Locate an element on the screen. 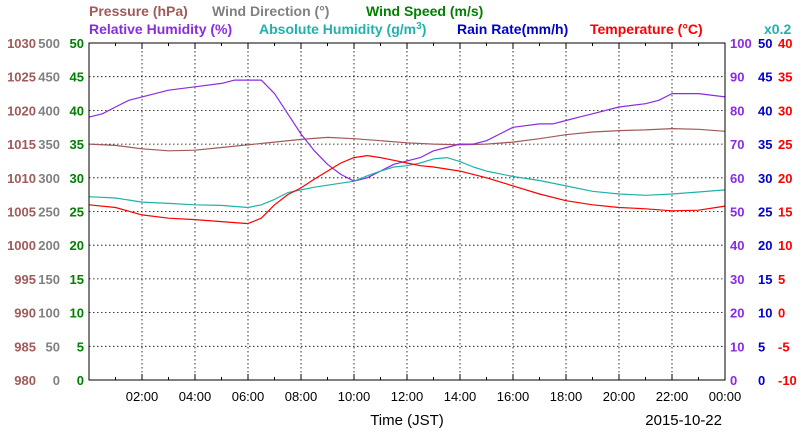 The image size is (800, 434). date-label: 2015-10-22 is located at coordinates (683, 420).